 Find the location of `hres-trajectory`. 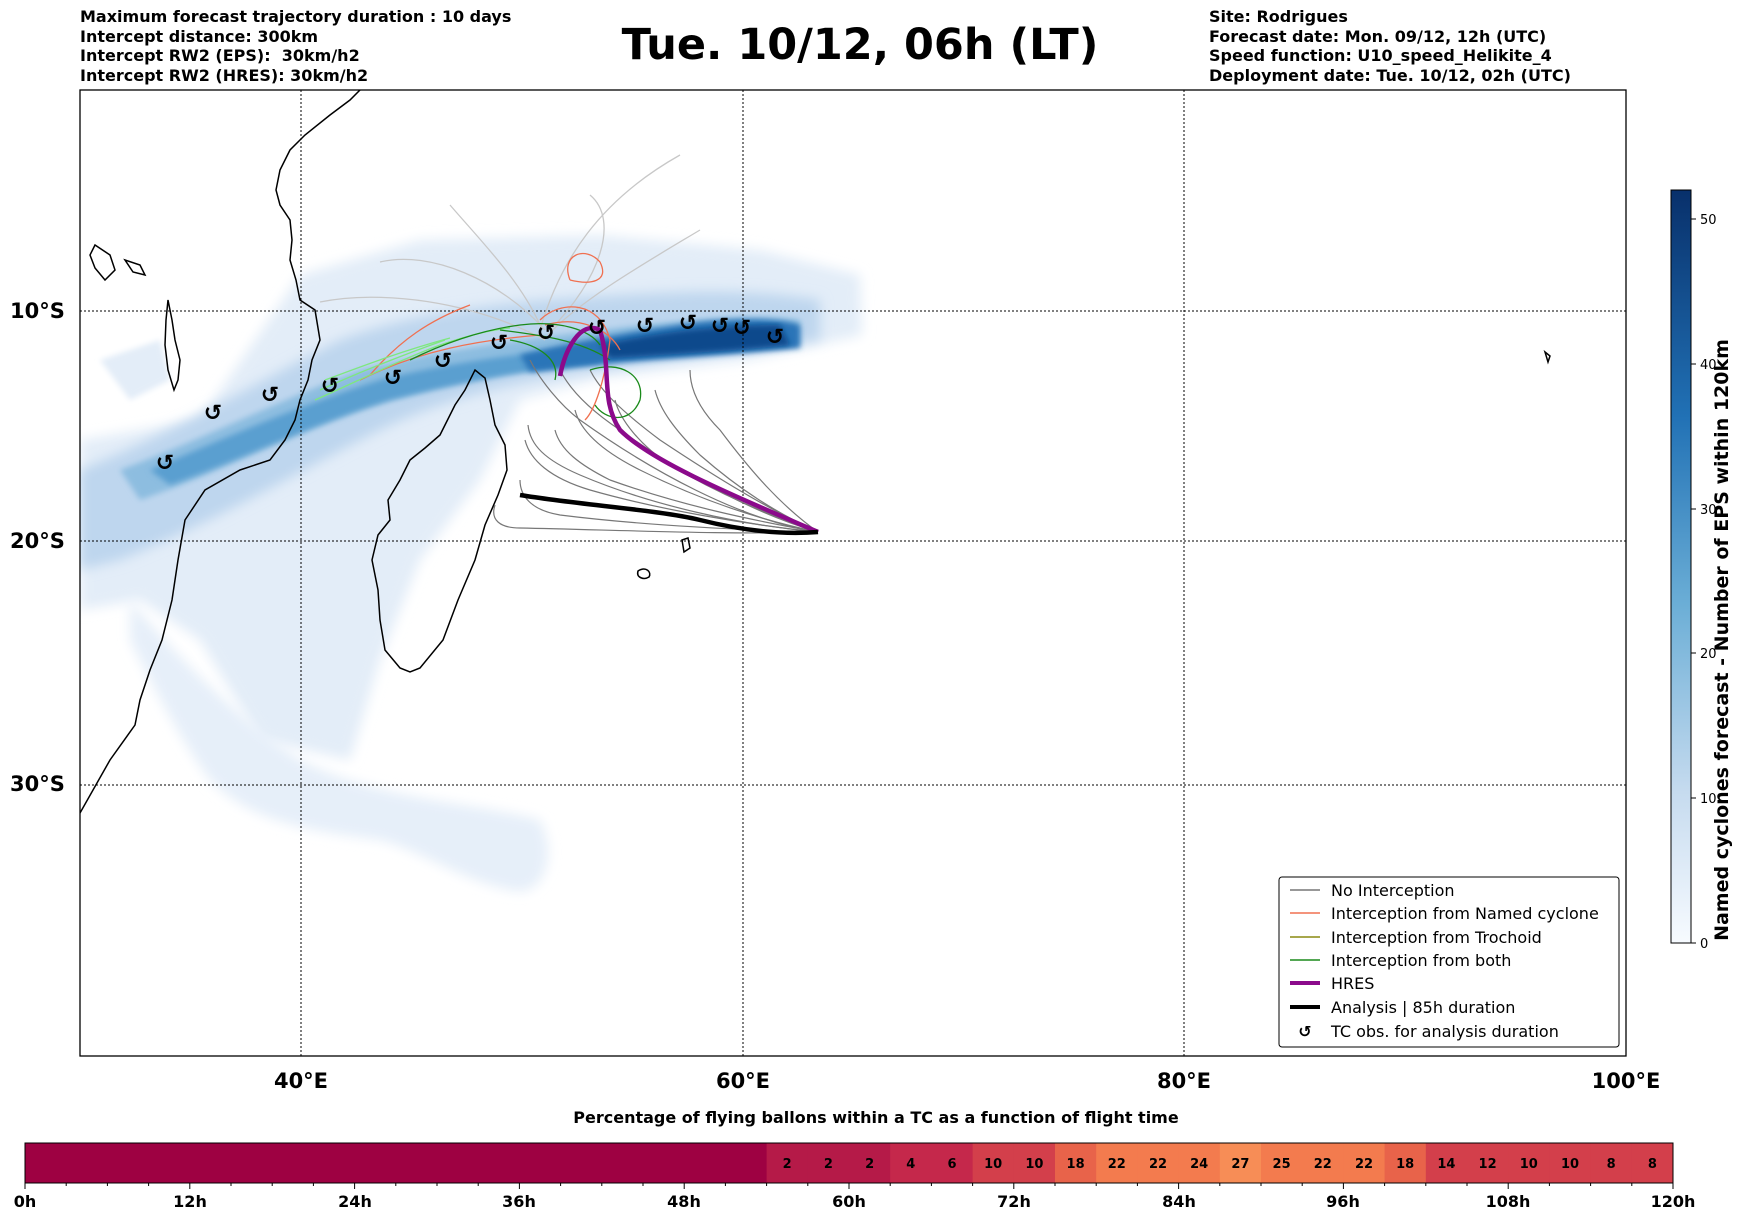

hres-trajectory is located at coordinates (688, 430).